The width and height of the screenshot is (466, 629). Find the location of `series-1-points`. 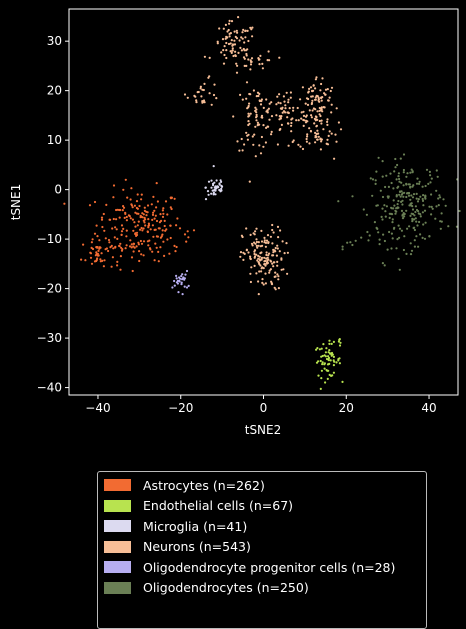

series-1-points is located at coordinates (329, 364).